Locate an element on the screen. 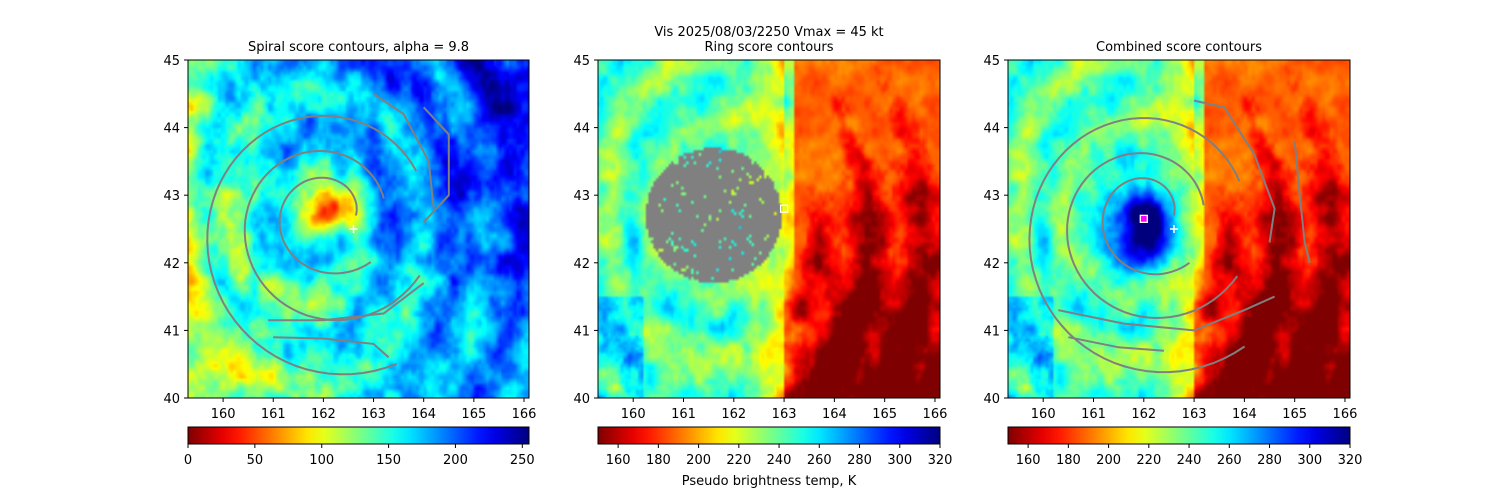  colorbar-label: Pseudo brightness temp, K is located at coordinates (769, 481).